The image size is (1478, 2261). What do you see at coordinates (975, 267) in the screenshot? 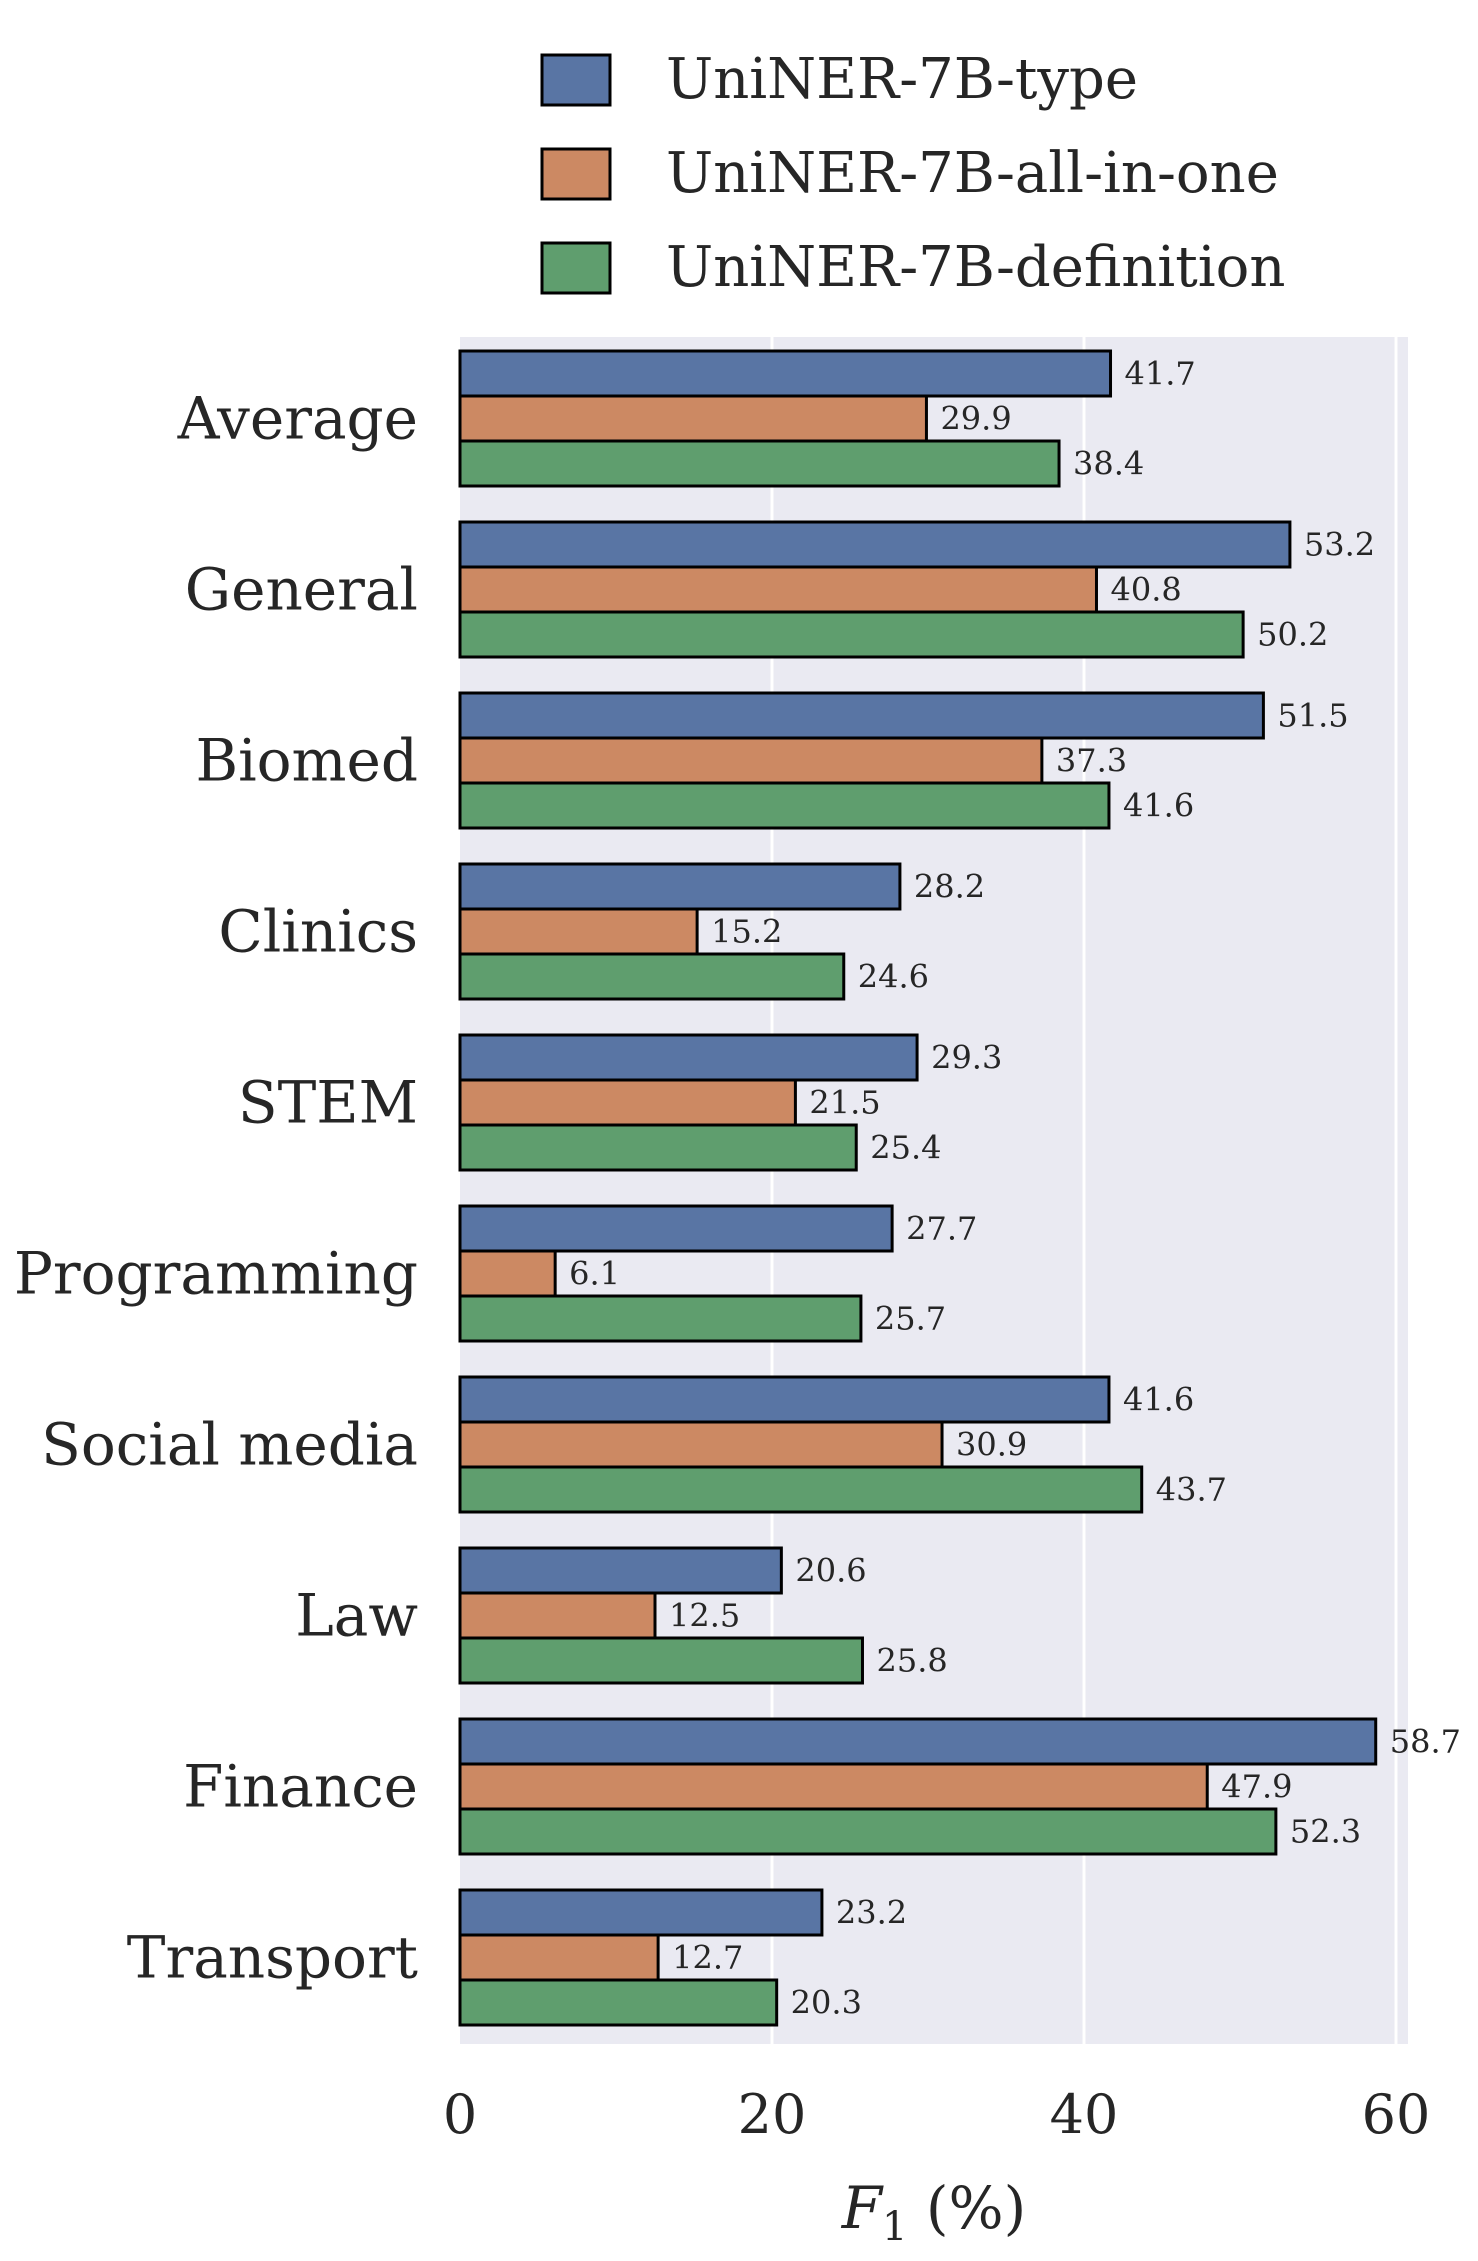
I see `legend-label-uniner-7b-definition: UniNER-7B-definition` at bounding box center [975, 267].